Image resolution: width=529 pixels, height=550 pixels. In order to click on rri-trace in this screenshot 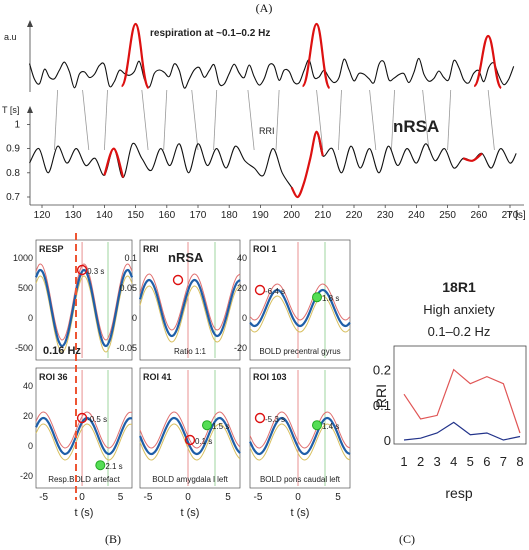, I will do `click(273, 164)`.